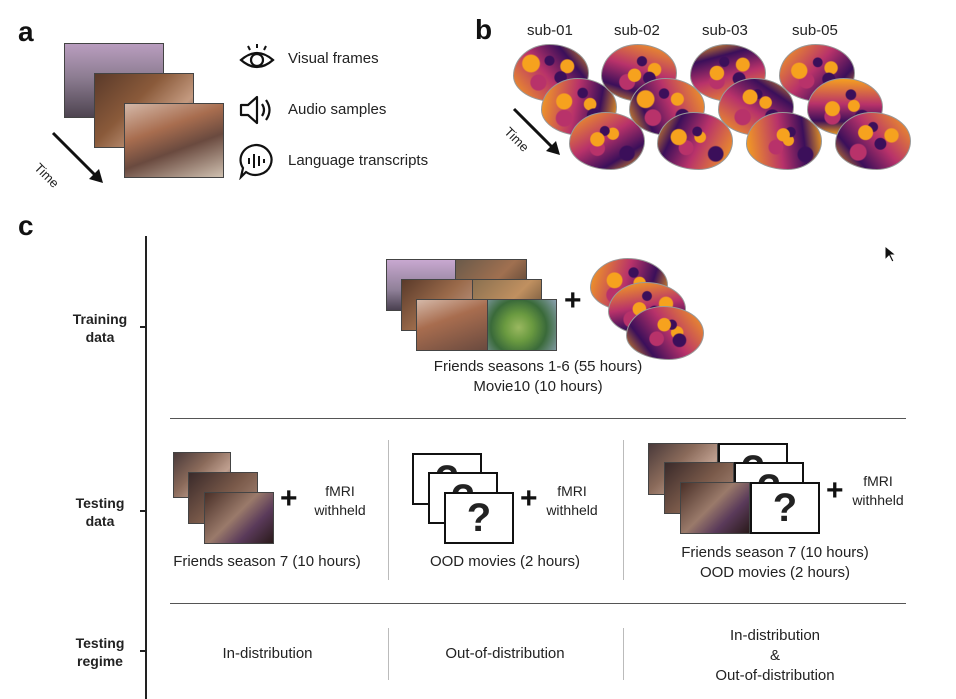 Image resolution: width=956 pixels, height=699 pixels. I want to click on subject-label: sub-01, so click(550, 30).